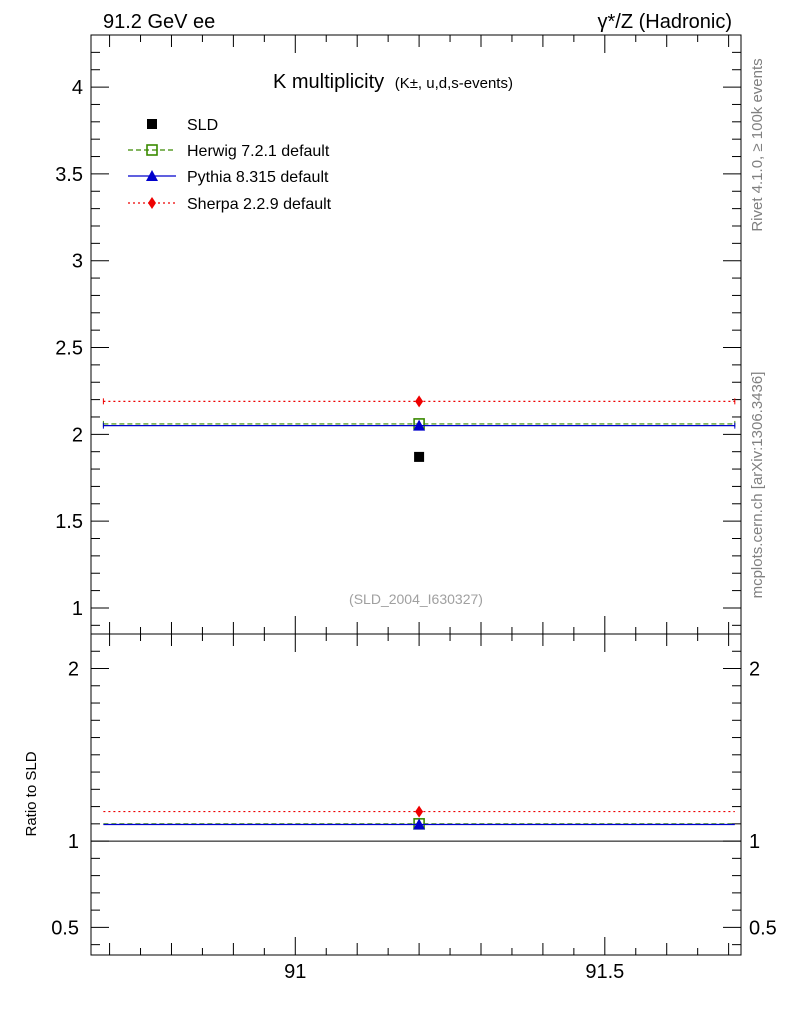 The width and height of the screenshot is (786, 1024). I want to click on y-tick-label: 3, so click(77, 262).